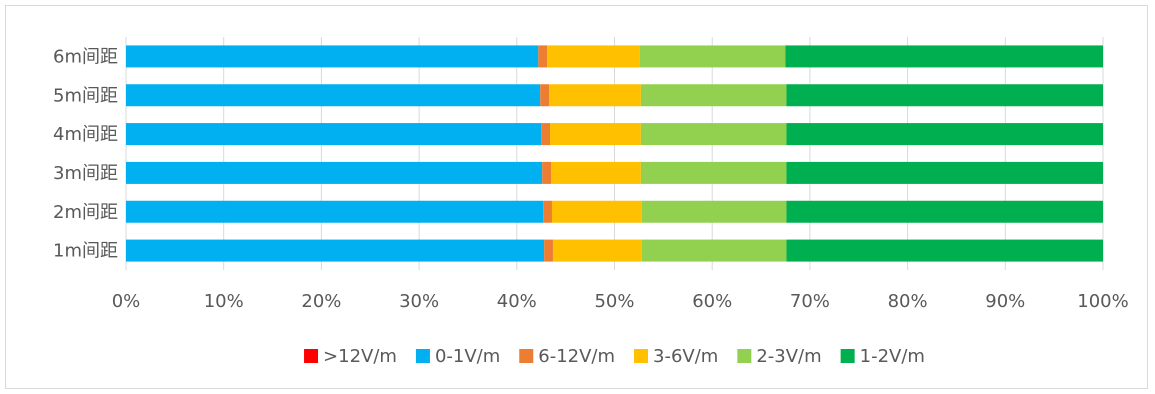 Image resolution: width=1155 pixels, height=394 pixels. I want to click on legend-item: 2-3V/m, so click(779, 356).